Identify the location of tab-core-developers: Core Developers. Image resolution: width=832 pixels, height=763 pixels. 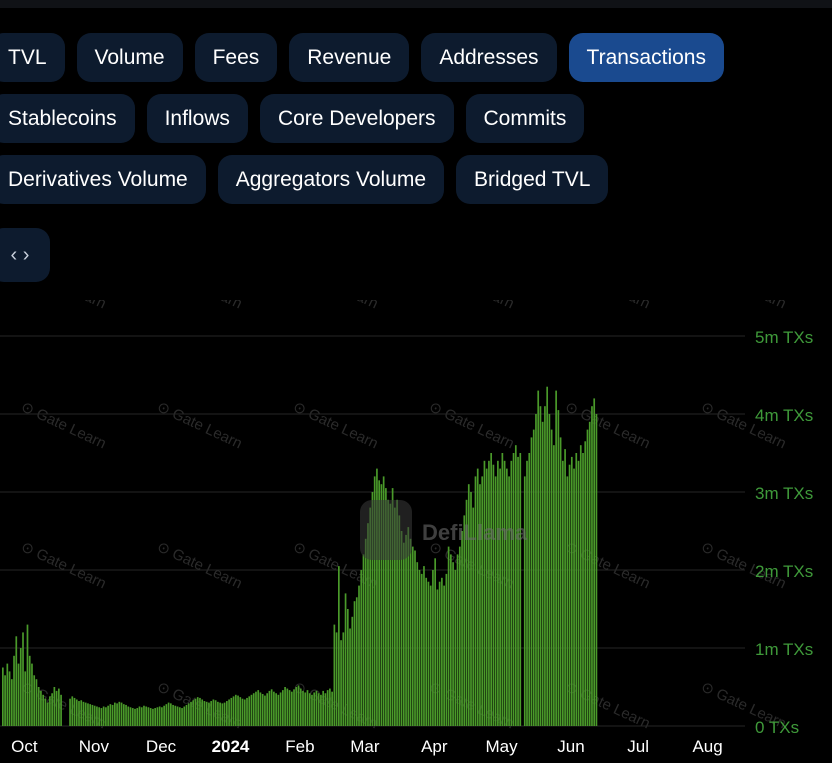
(356, 118).